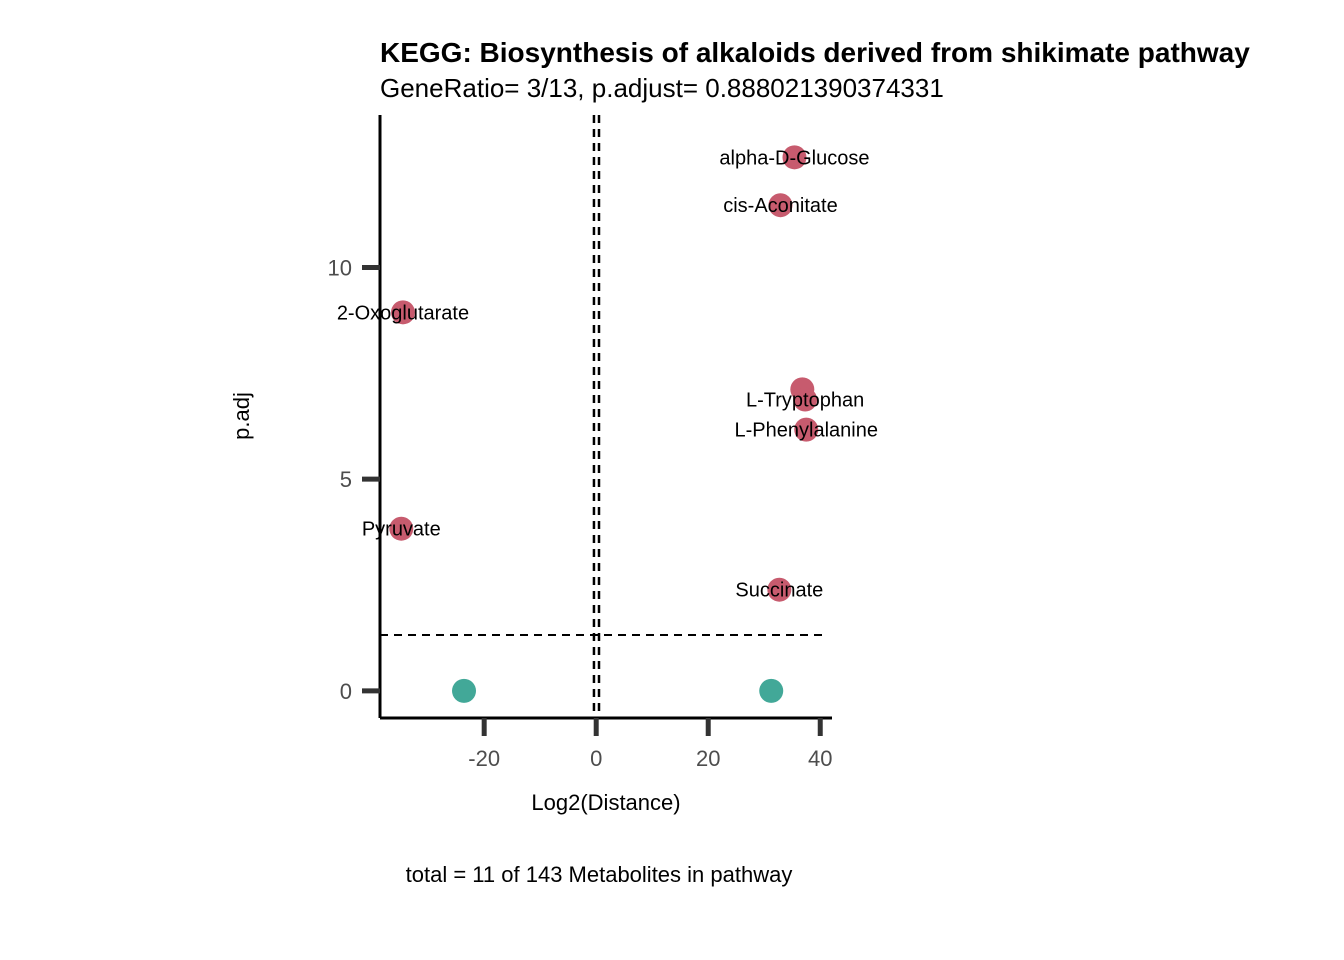  What do you see at coordinates (596, 758) in the screenshot?
I see `x-tick-label: 0` at bounding box center [596, 758].